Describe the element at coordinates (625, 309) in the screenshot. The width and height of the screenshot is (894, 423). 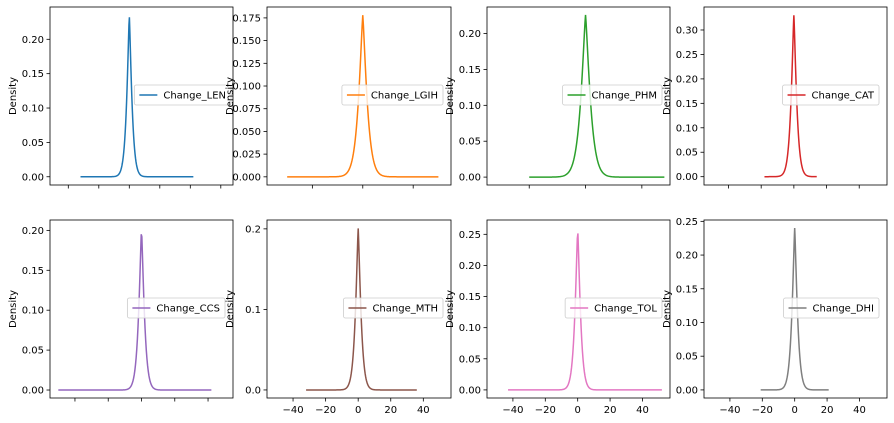
I see `legend-entry: Change_TOL` at that location.